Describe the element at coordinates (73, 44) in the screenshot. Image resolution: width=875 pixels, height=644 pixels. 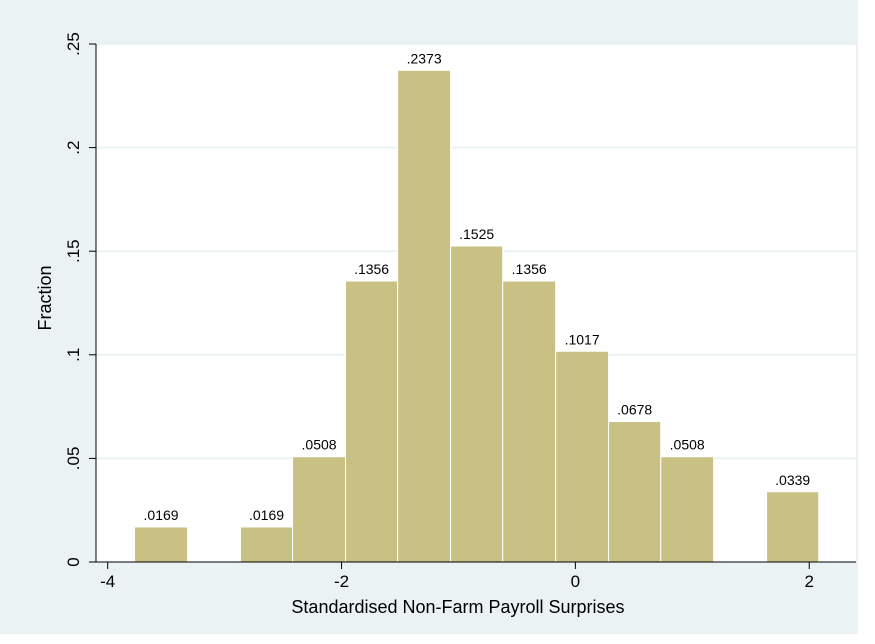
I see `y-tick-label-5: .25` at that location.